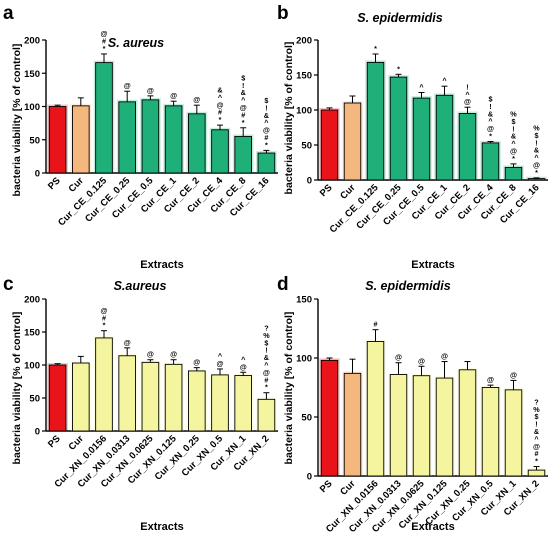  Describe the element at coordinates (219, 105) in the screenshot. I see `significance-annotation: & ^ @ # *` at that location.